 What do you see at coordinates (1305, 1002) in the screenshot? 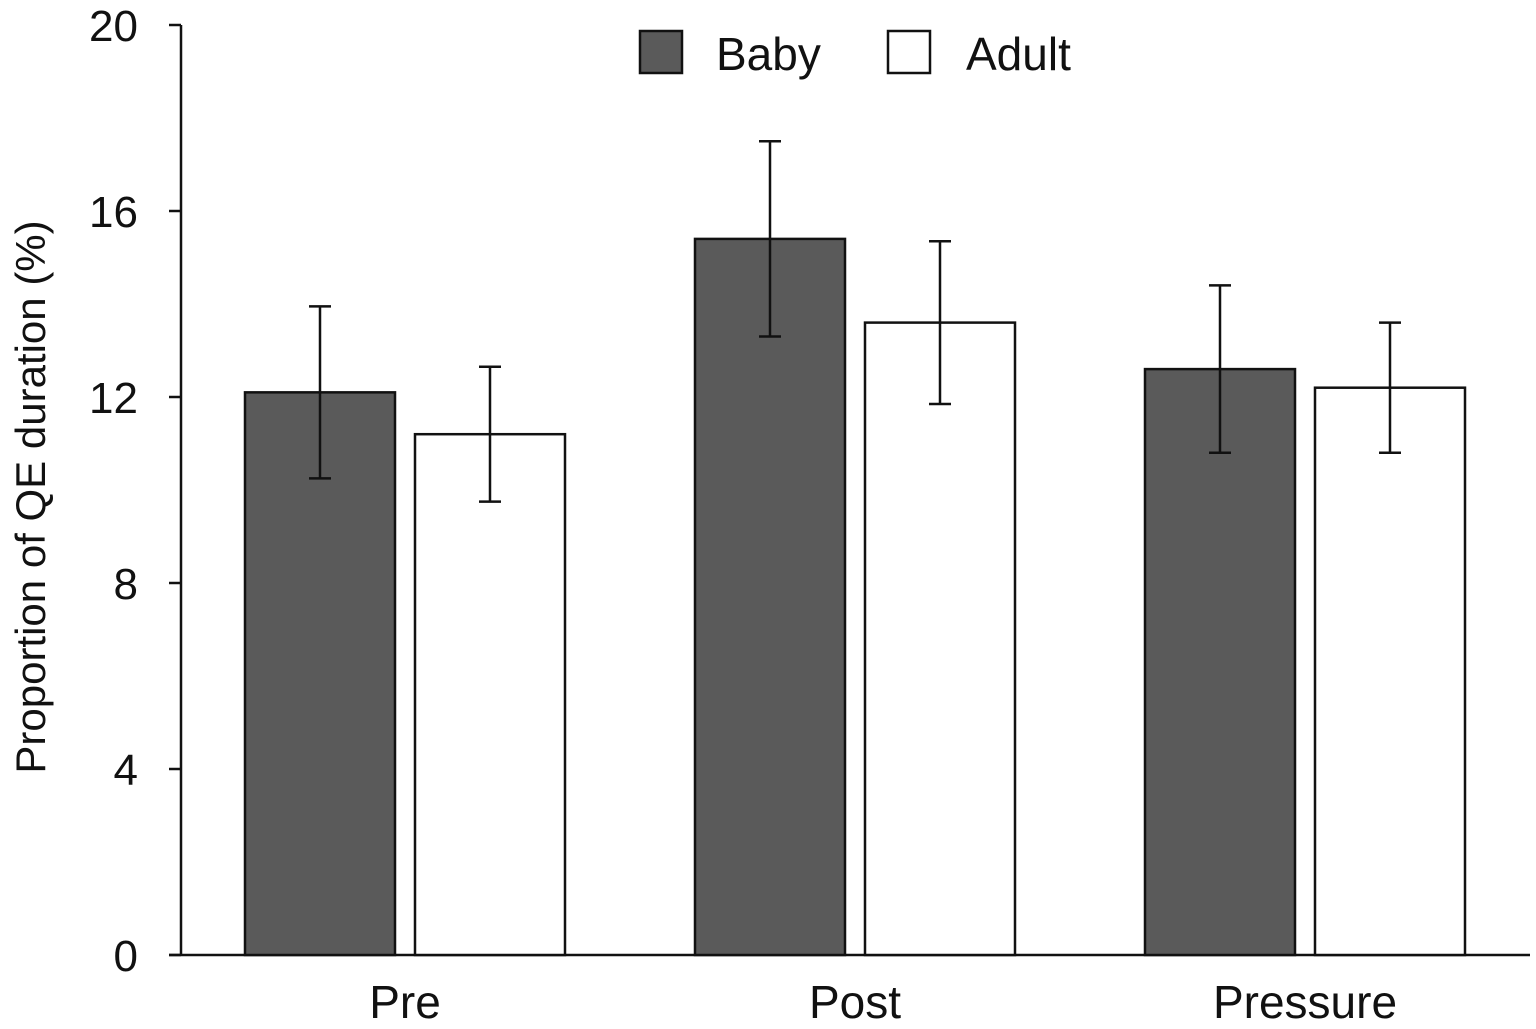
I see `x-tick-label-pressure: Pressure` at bounding box center [1305, 1002].